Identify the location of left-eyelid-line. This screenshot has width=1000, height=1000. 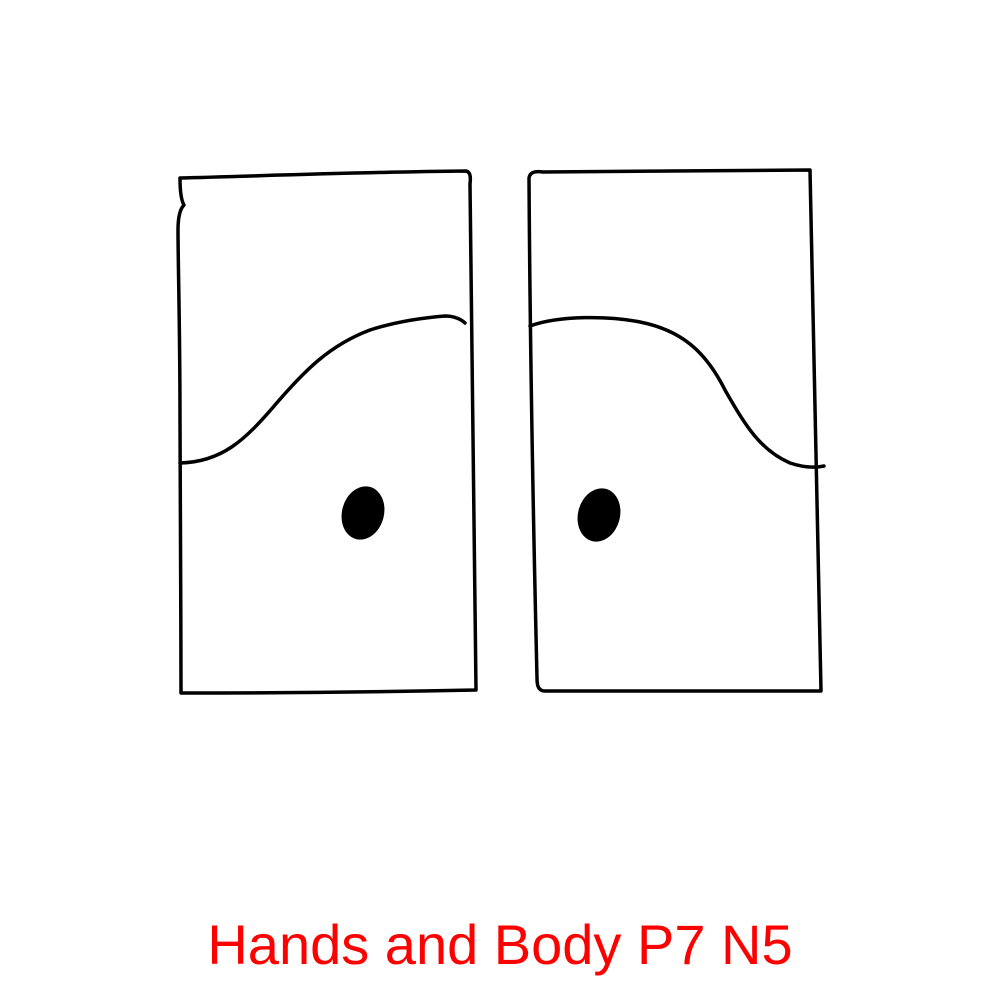
(322, 389).